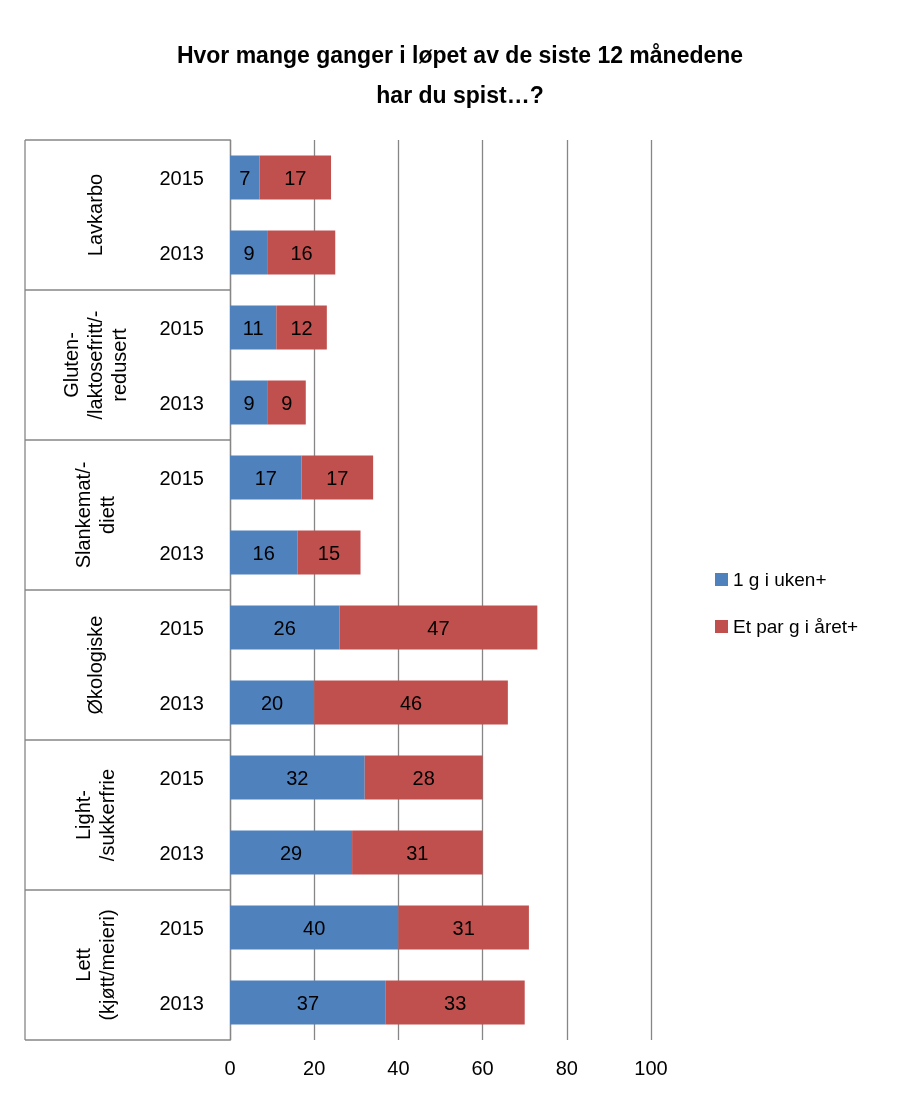 The image size is (907, 1102). I want to click on x-tick-label: 60, so click(482, 1068).